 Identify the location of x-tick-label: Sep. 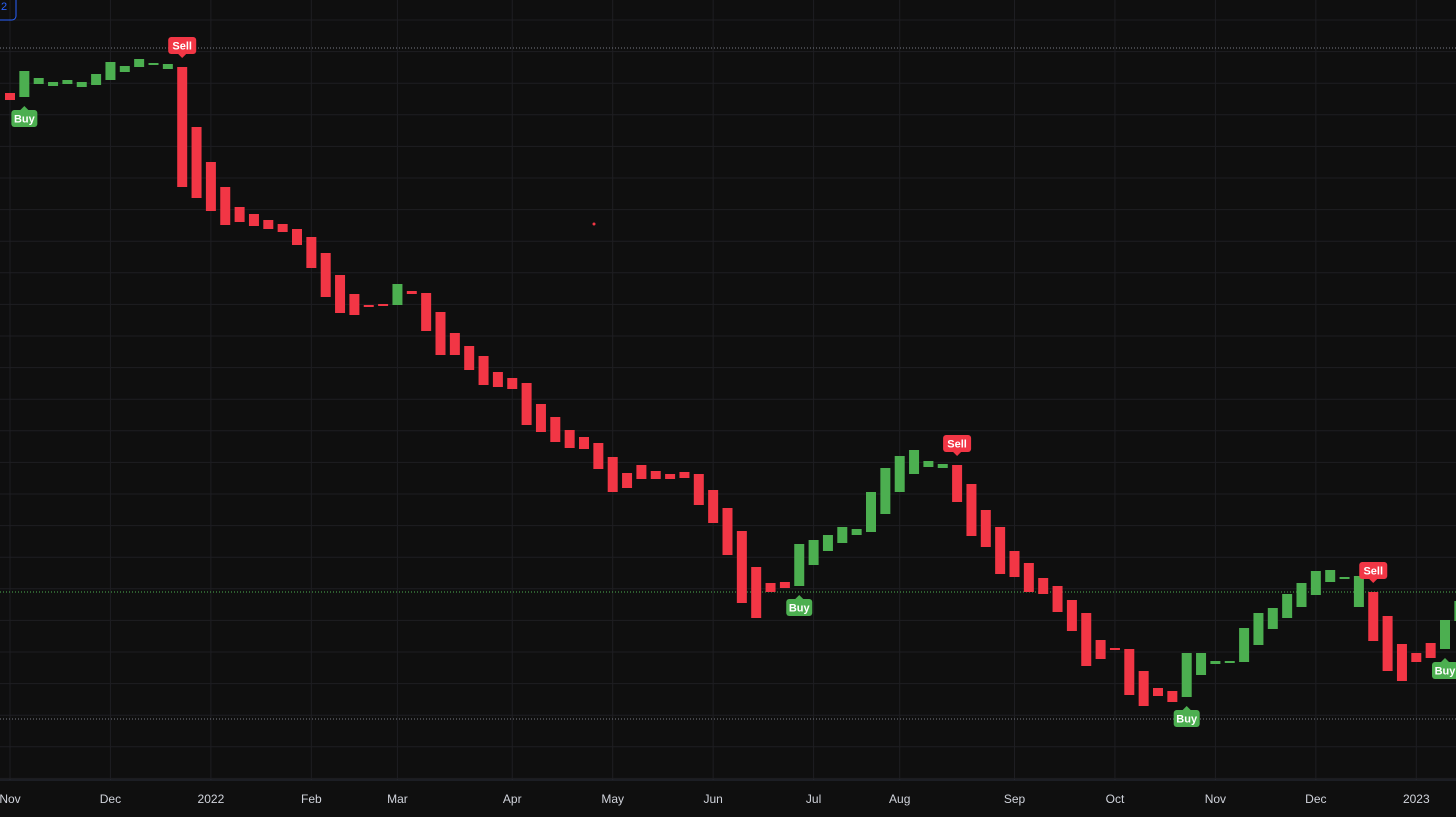
(1015, 799).